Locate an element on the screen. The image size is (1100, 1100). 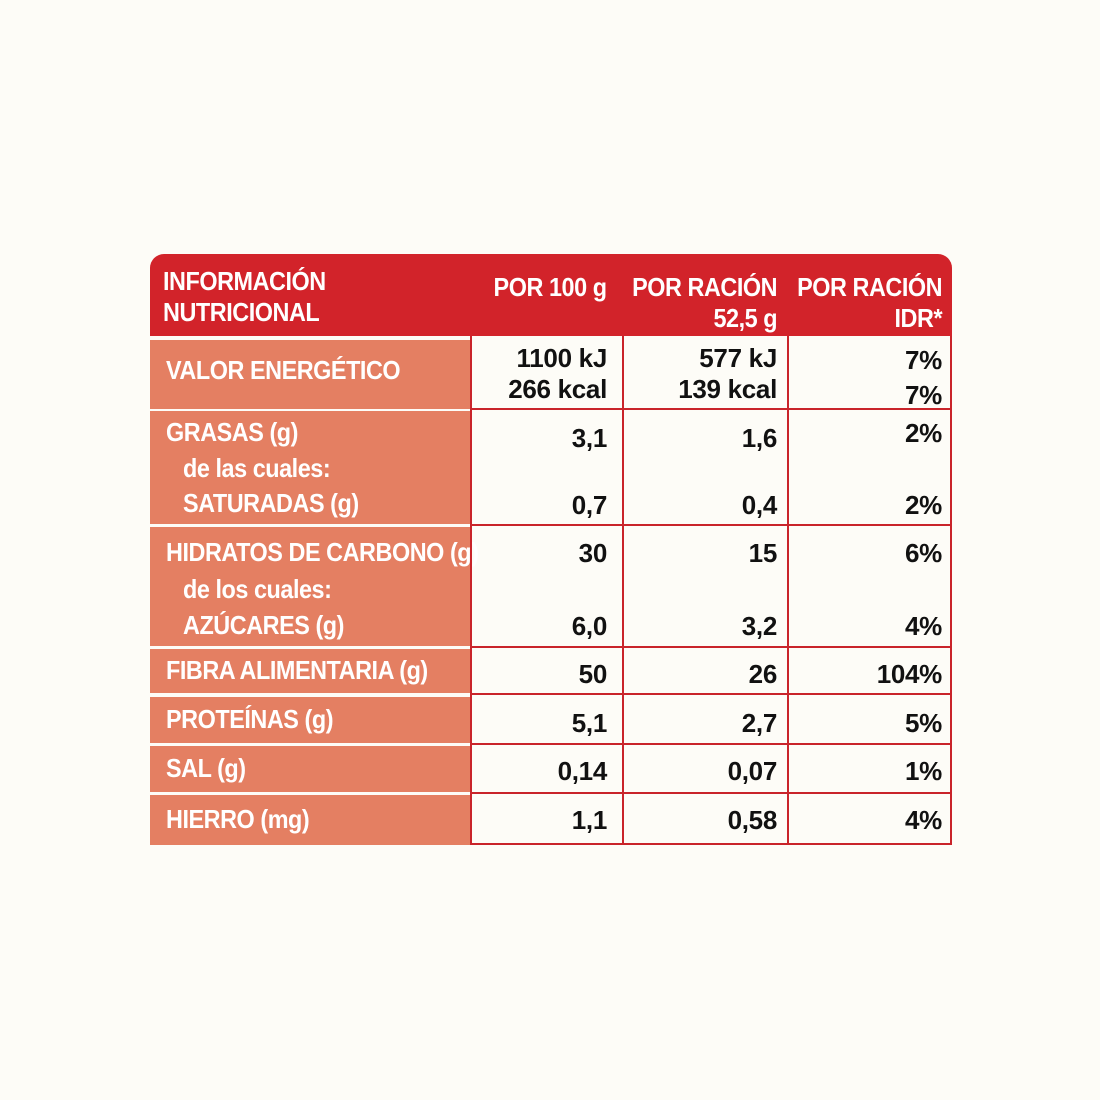
energy-idr-kcal: 7% is located at coordinates (923, 395).